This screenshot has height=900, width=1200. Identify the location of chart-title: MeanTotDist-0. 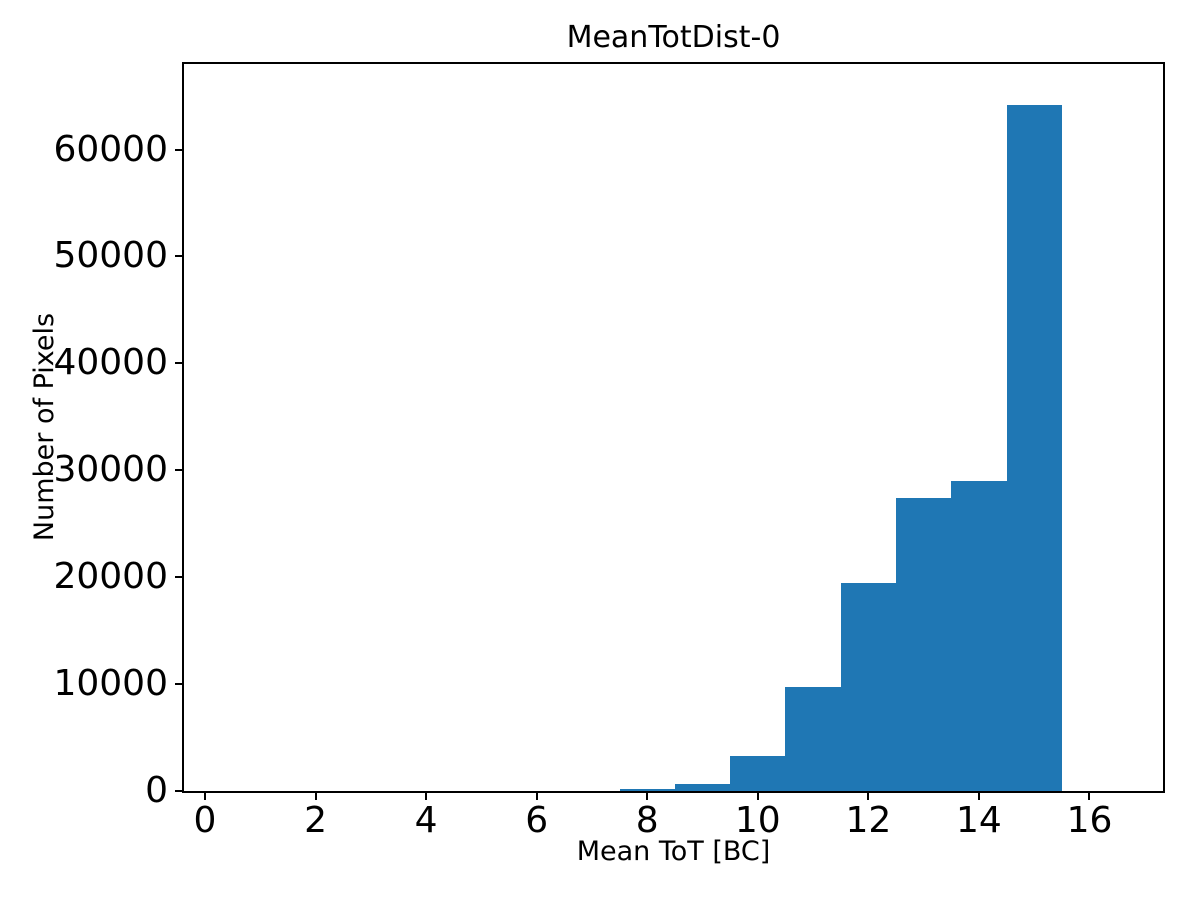
(673, 37).